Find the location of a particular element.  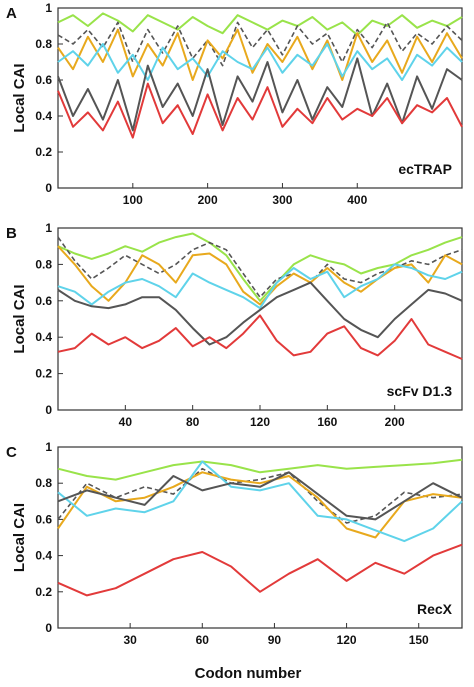

panel-name: scFv D1.3 is located at coordinates (420, 391).